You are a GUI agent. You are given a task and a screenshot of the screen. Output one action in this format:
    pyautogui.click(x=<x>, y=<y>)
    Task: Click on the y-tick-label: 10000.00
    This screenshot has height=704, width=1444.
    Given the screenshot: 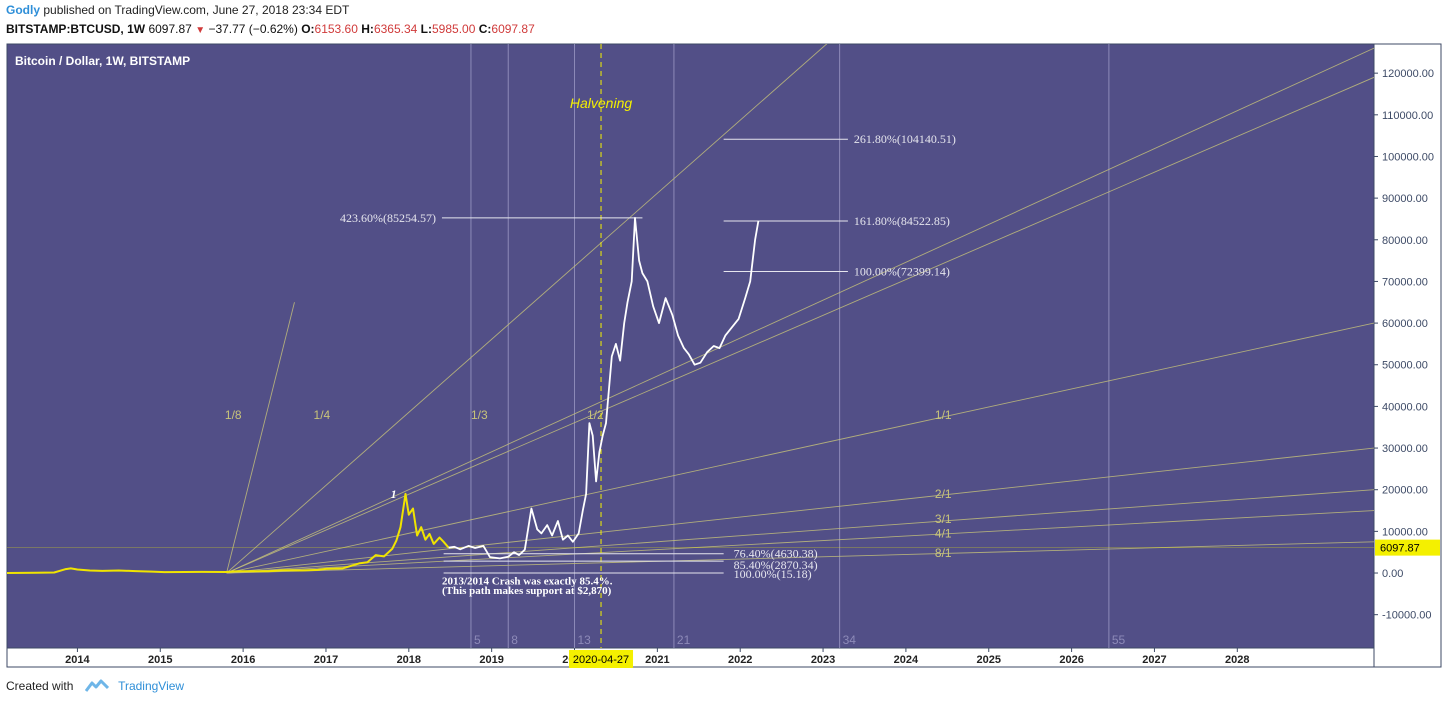 What is the action you would take?
    pyautogui.click(x=1405, y=532)
    